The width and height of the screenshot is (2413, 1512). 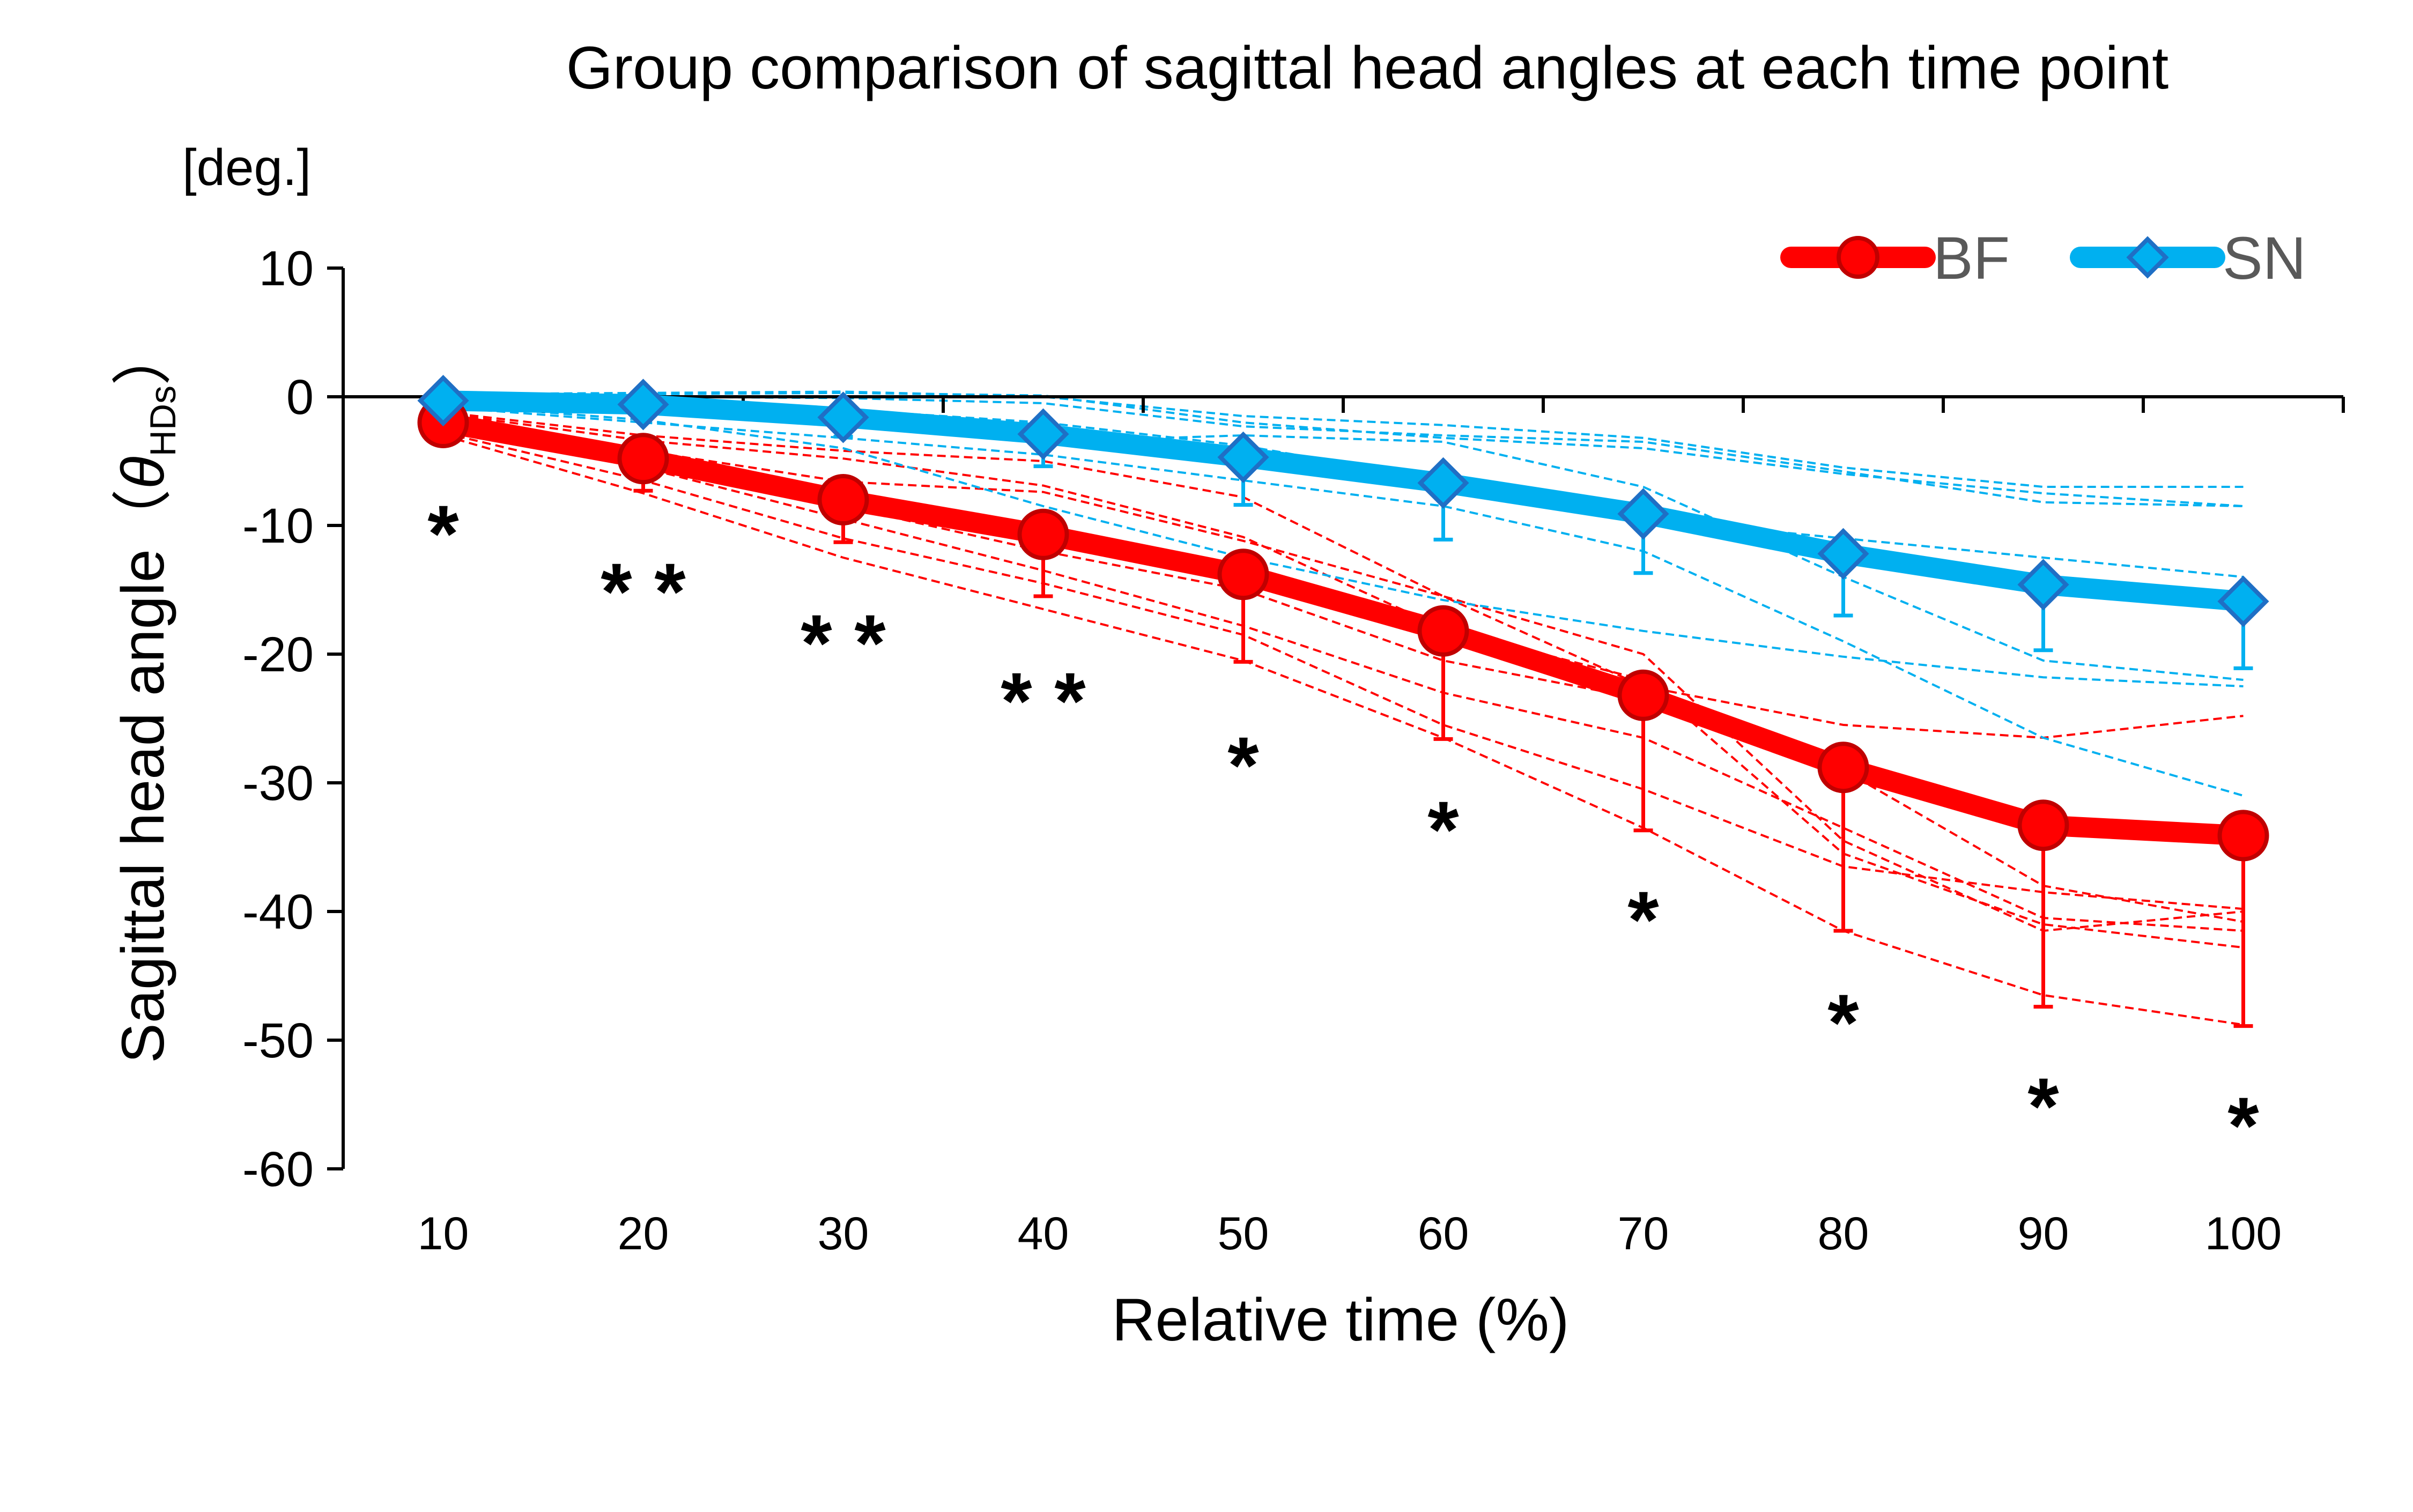 I want to click on y-axis-label-open-paren: （, so click(x=142, y=519).